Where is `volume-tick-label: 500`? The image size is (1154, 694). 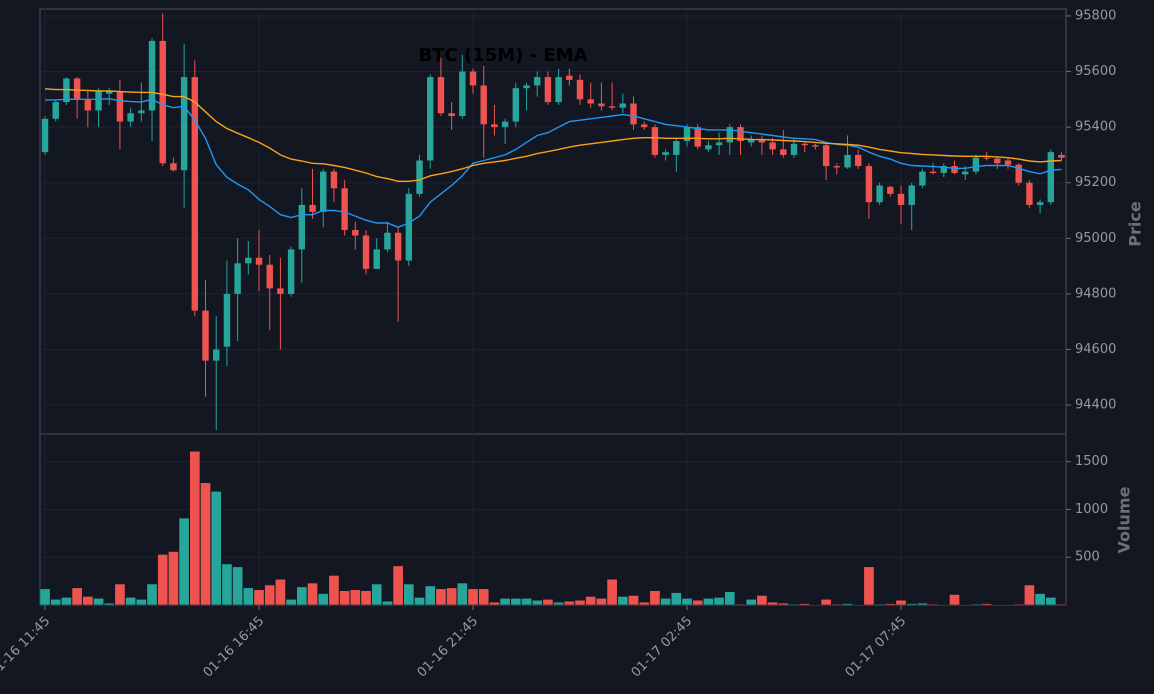 volume-tick-label: 500 is located at coordinates (1087, 557).